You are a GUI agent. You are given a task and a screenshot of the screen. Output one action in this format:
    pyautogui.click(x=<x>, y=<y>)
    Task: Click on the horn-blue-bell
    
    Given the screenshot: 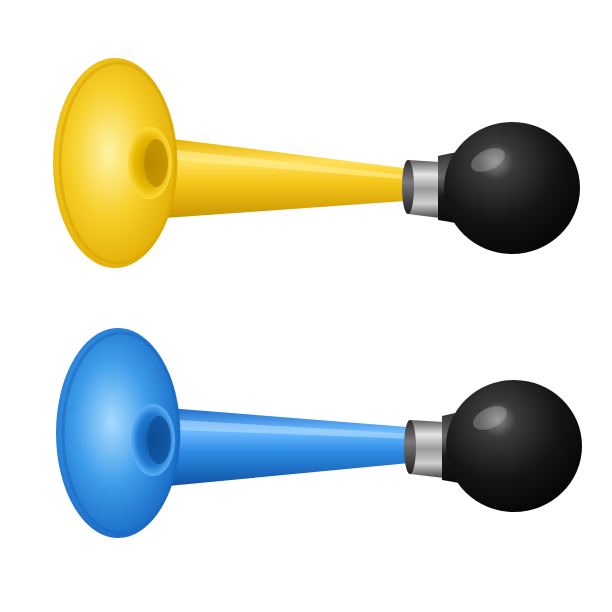 What is the action you would take?
    pyautogui.click(x=118, y=433)
    